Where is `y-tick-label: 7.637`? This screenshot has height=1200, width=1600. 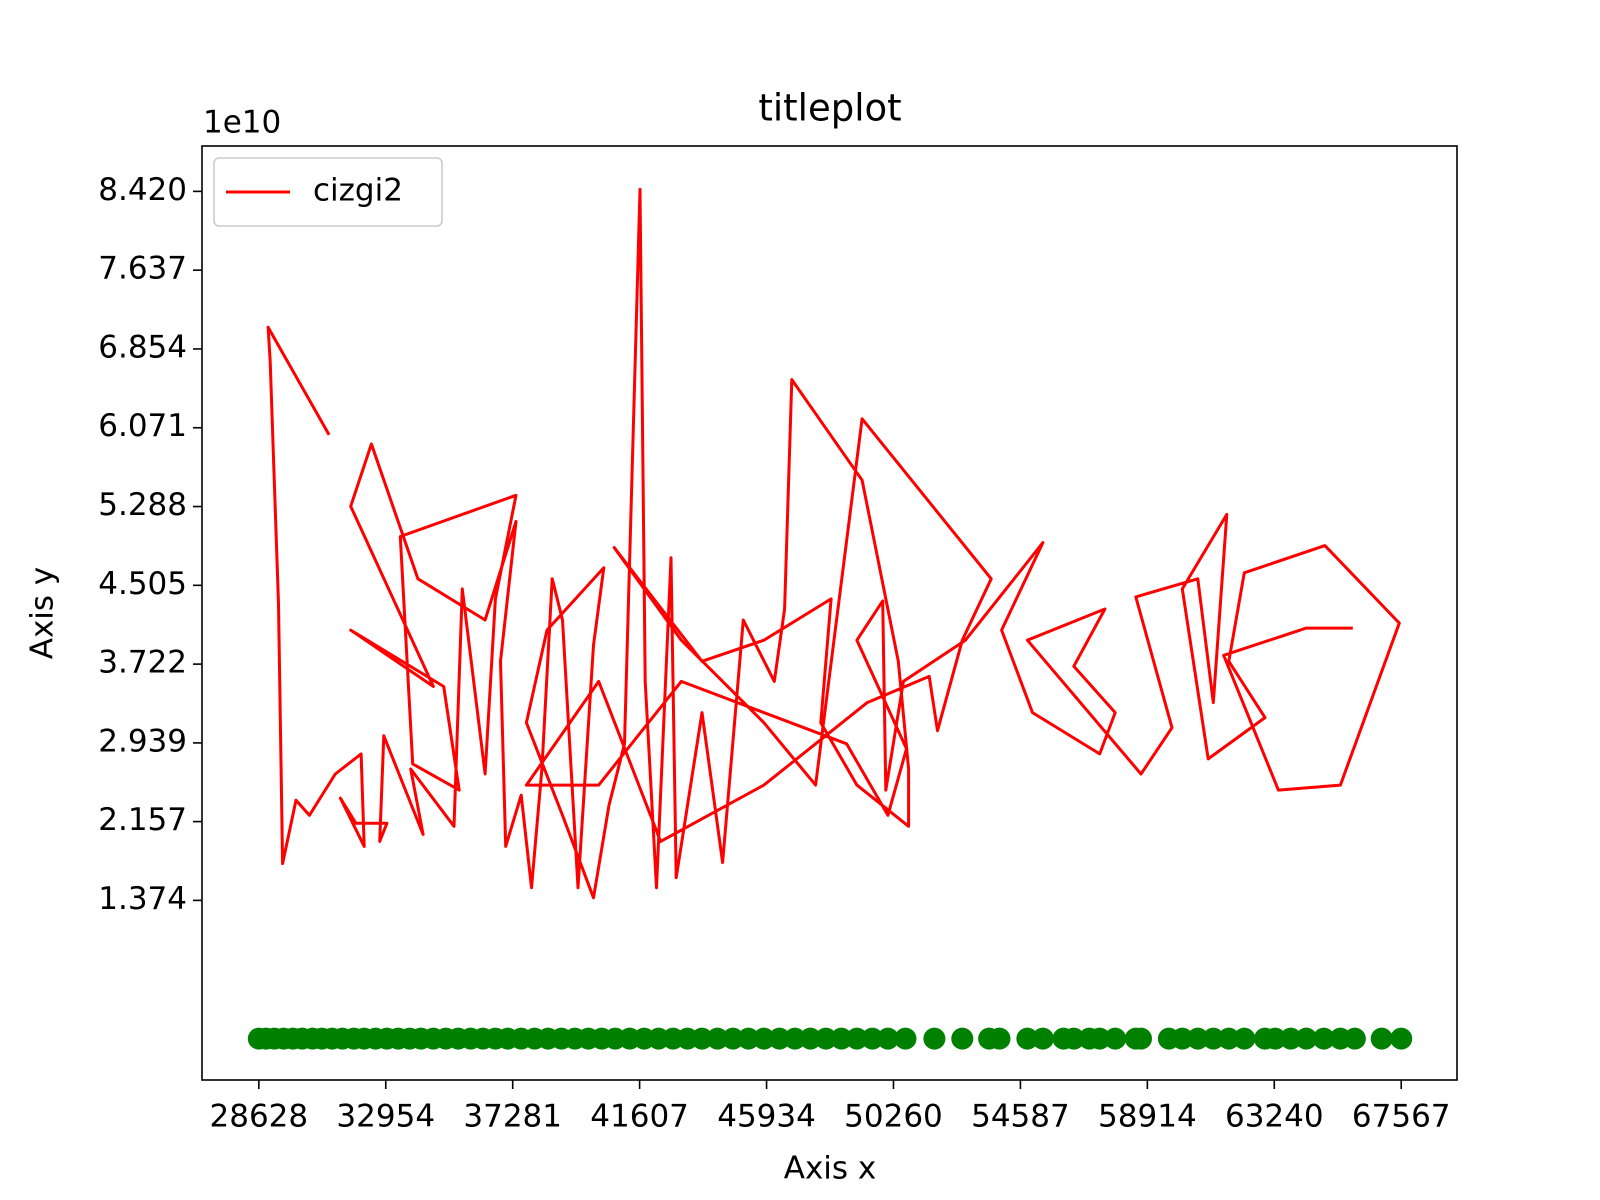
y-tick-label: 7.637 is located at coordinates (142, 269).